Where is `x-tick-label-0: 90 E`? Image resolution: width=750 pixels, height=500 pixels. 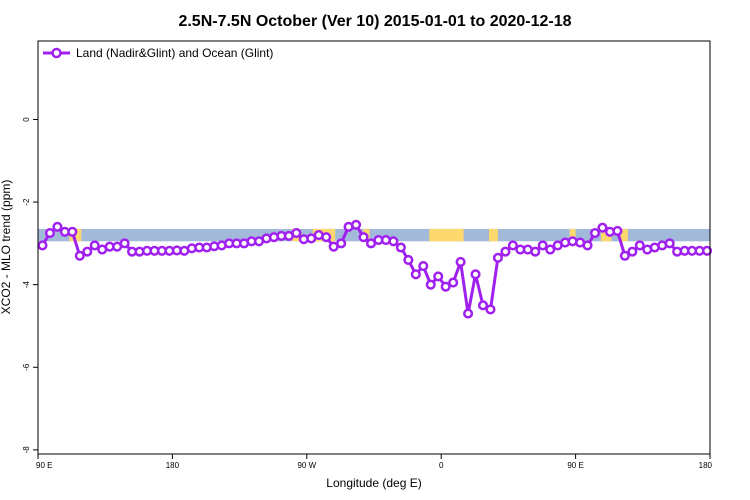
x-tick-label-0: 90 E is located at coordinates (44, 465).